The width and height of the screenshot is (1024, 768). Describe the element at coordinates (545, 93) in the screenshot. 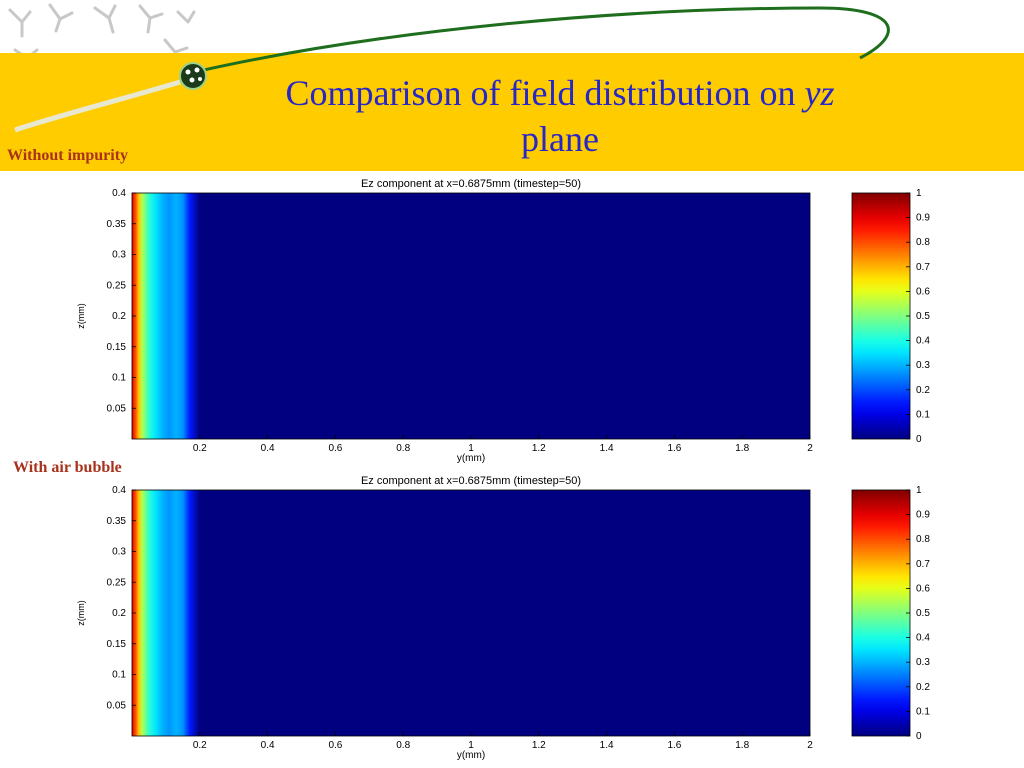

I see `title-text: Comparison of field distribution on` at that location.